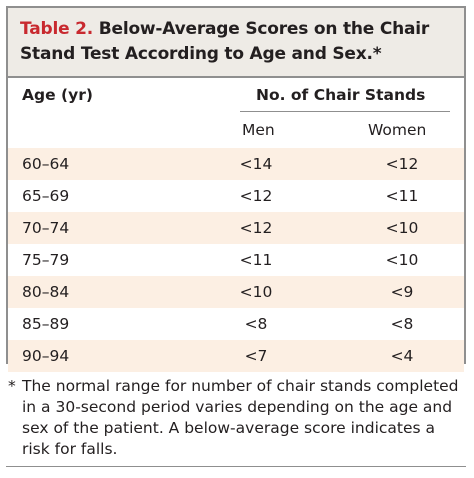  Describe the element at coordinates (46, 260) in the screenshot. I see `age-cell: 75–79` at that location.